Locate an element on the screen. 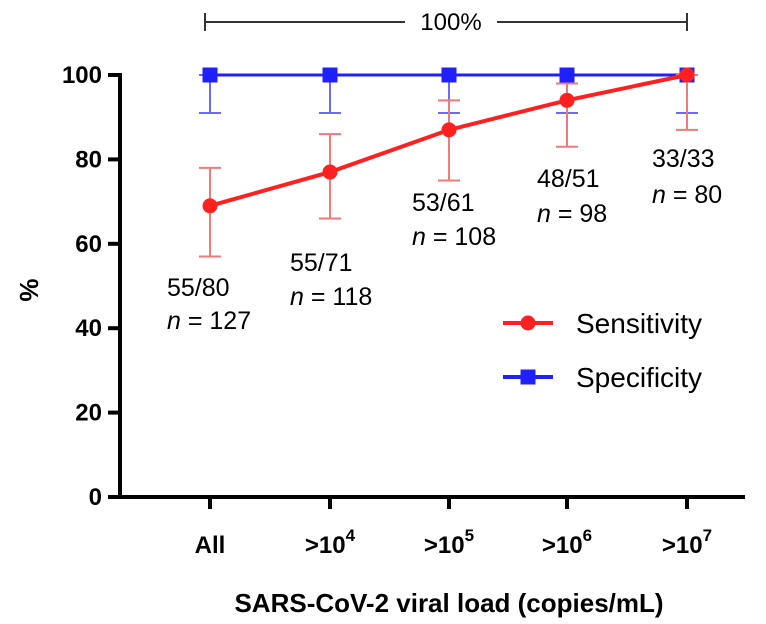 The image size is (766, 624). annotation-n: n = 108 is located at coordinates (454, 237).